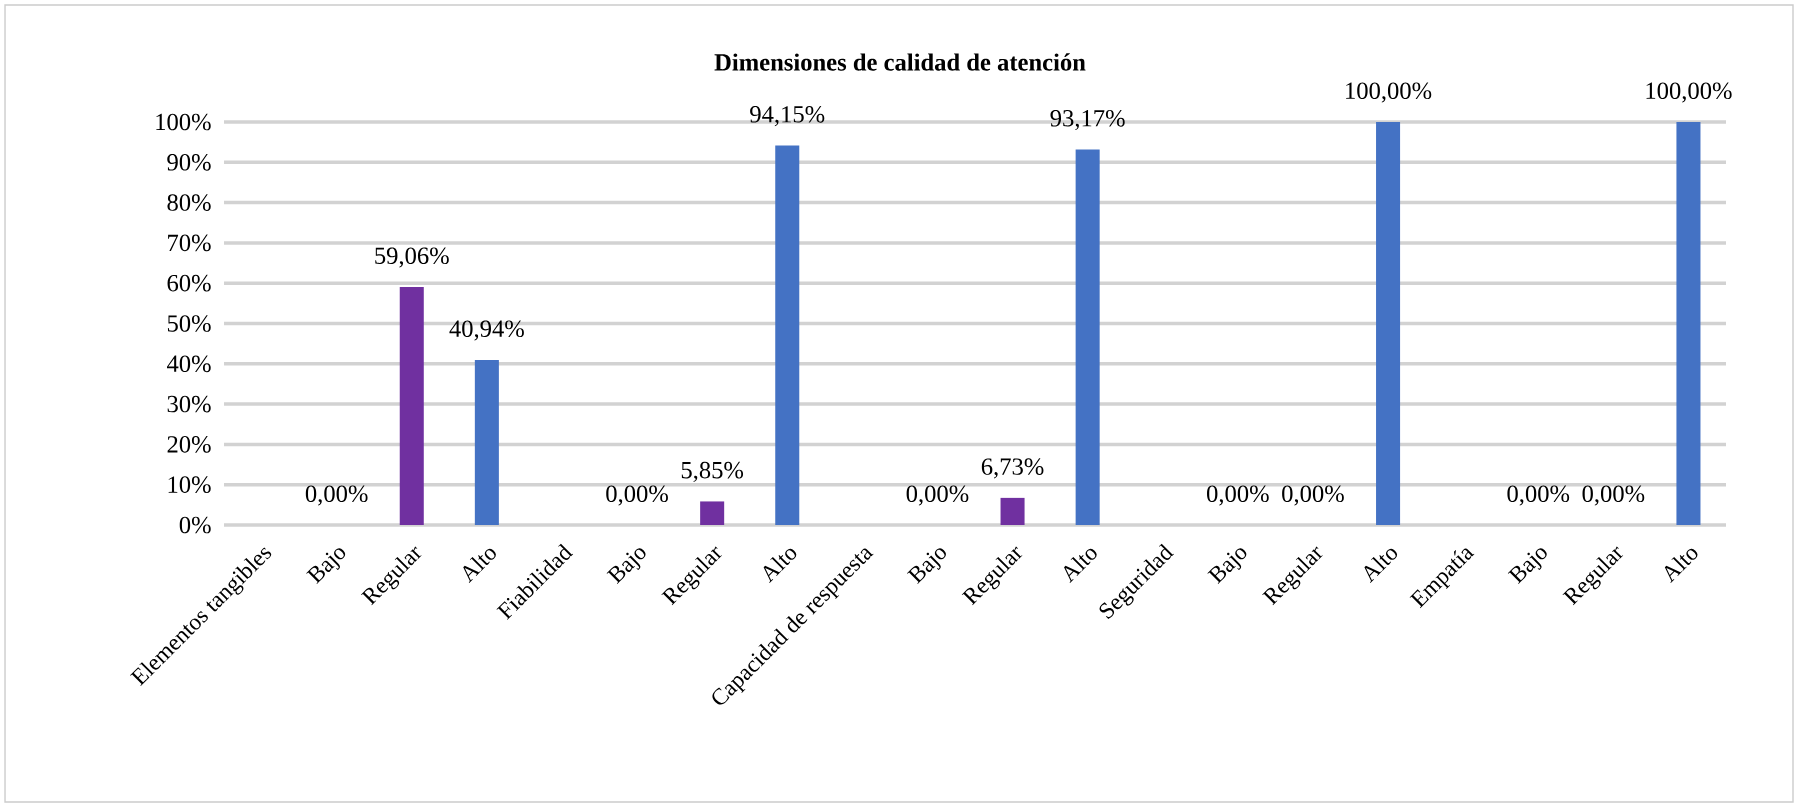 The height and width of the screenshot is (807, 1798). I want to click on data-label: 5,85%, so click(712, 471).